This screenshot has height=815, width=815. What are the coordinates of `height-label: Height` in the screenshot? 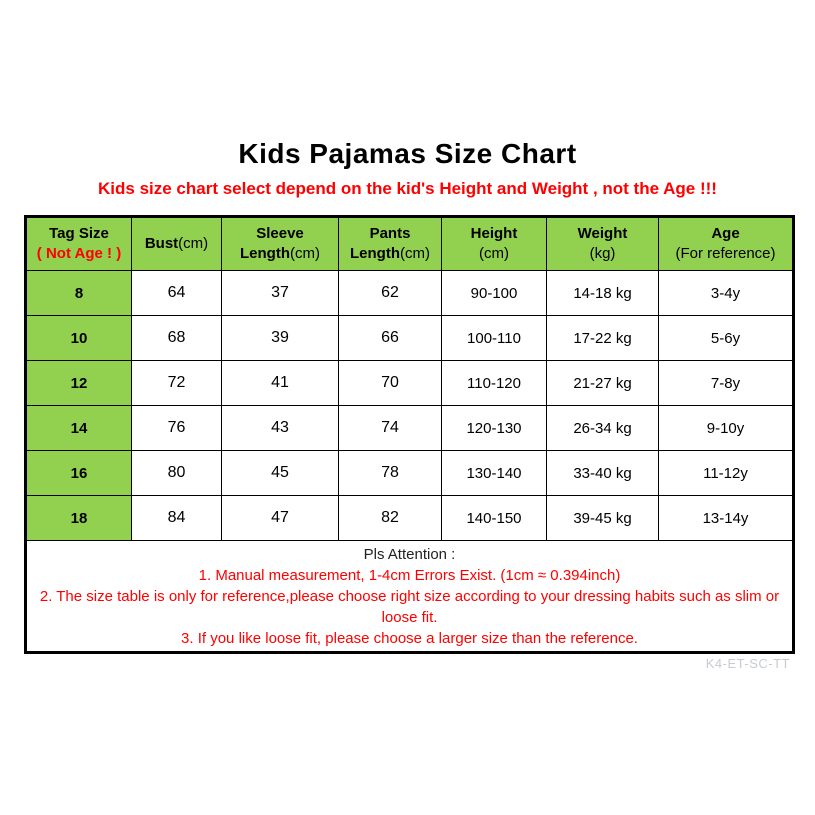 It's located at (494, 233).